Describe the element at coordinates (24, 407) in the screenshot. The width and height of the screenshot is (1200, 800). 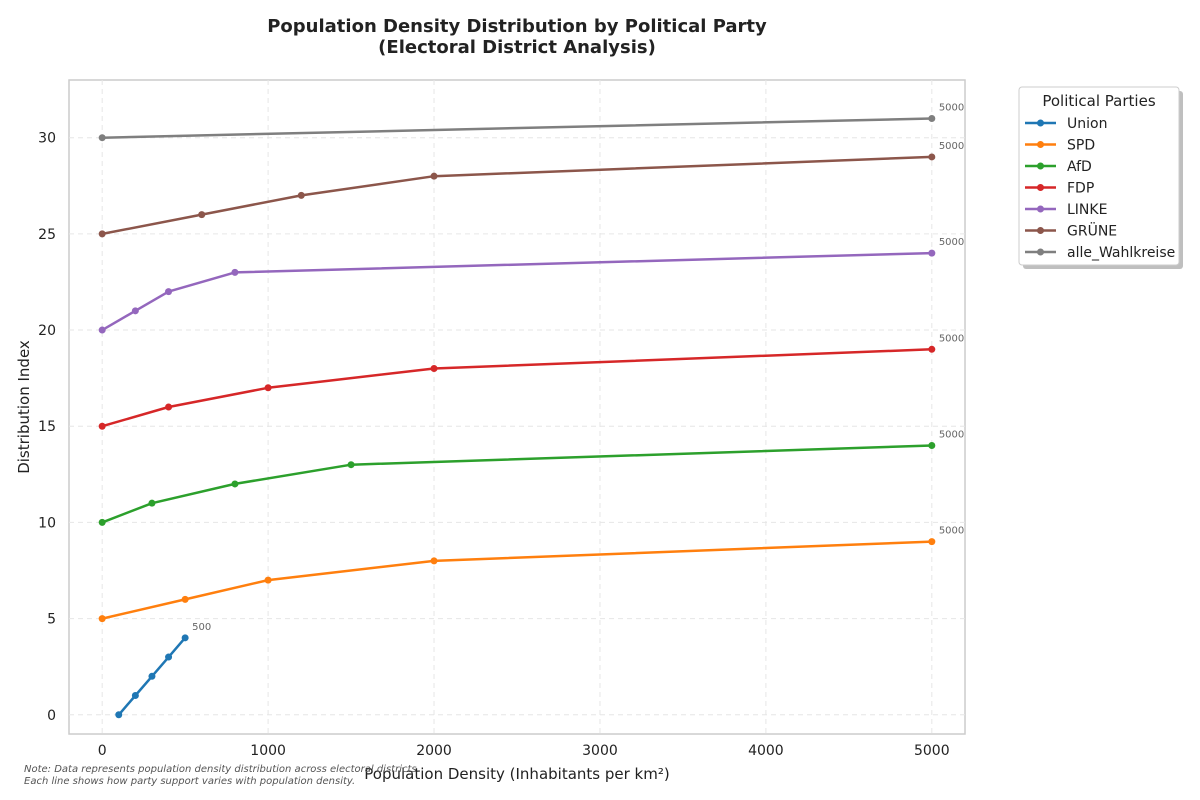
I see `y-axis-label: Distribution Index` at that location.